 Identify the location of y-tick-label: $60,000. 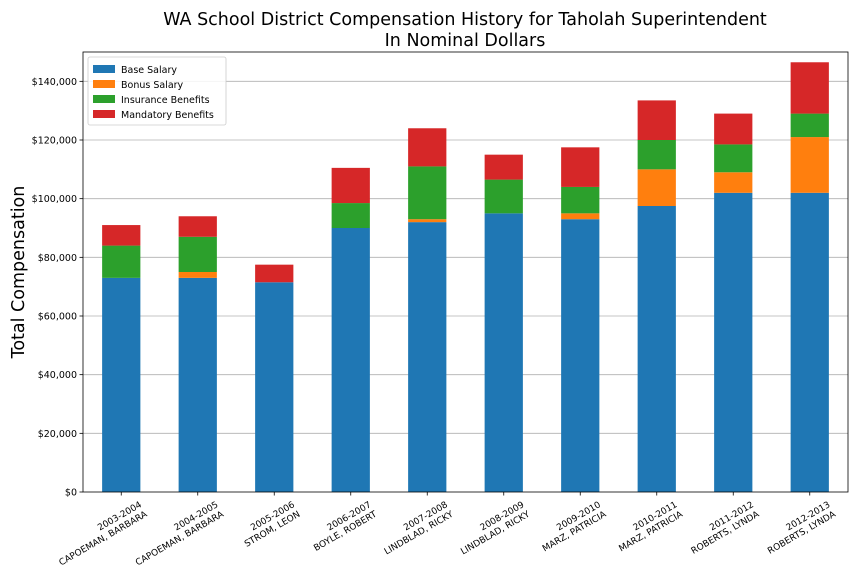
(57, 317).